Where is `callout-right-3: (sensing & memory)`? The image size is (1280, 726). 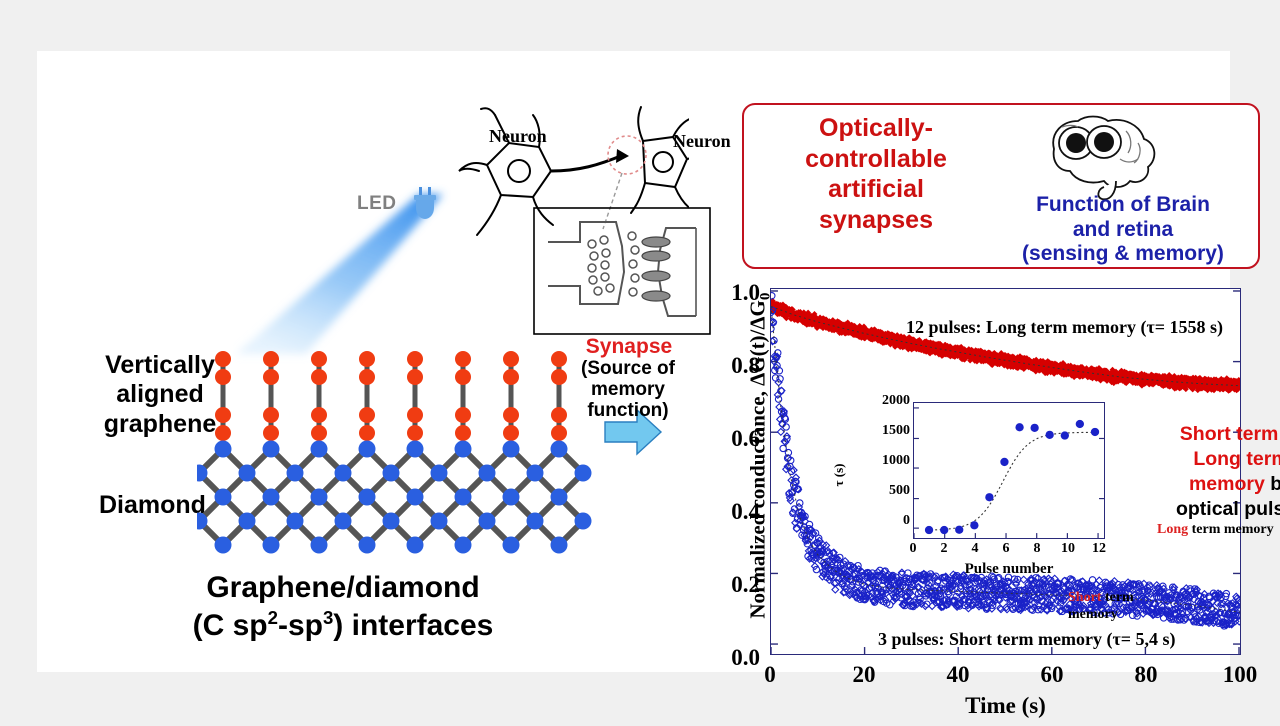 callout-right-3: (sensing & memory) is located at coordinates (1123, 254).